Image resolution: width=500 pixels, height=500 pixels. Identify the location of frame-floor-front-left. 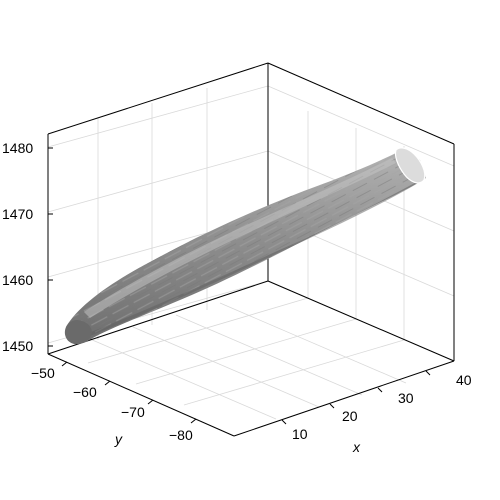
(141, 395).